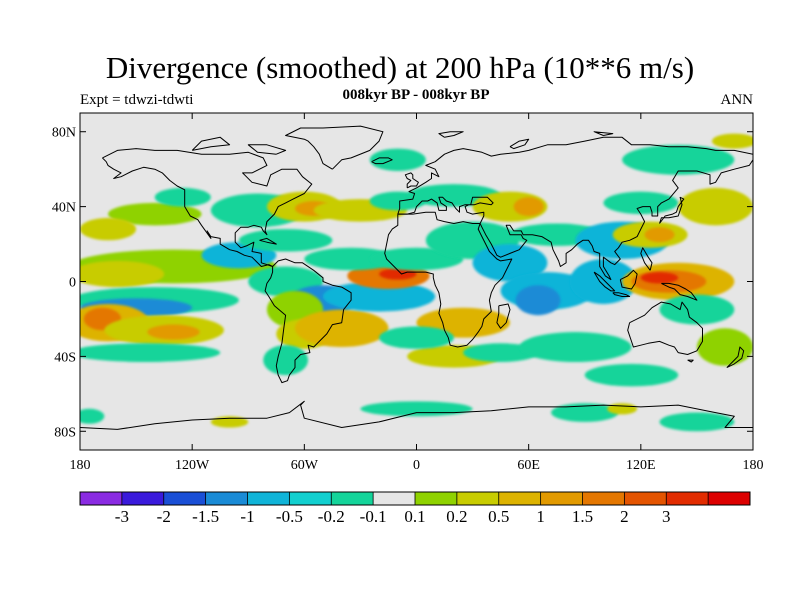  Describe the element at coordinates (289, 516) in the screenshot. I see `colorbar-label: -0.5` at that location.